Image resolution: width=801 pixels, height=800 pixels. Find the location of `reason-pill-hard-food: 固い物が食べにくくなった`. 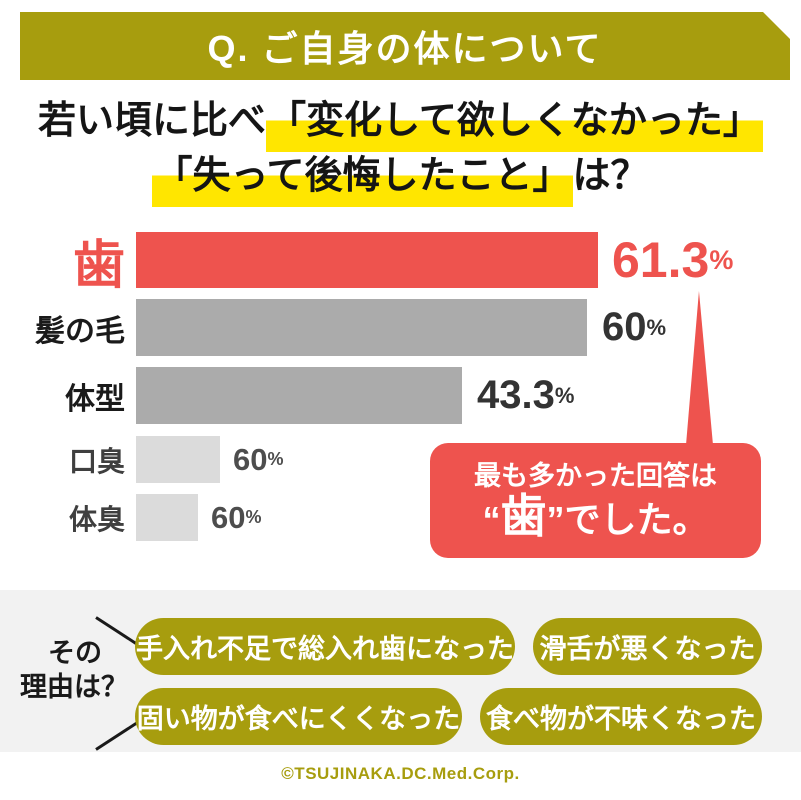

reason-pill-hard-food: 固い物が食べにくくなった is located at coordinates (298, 716).